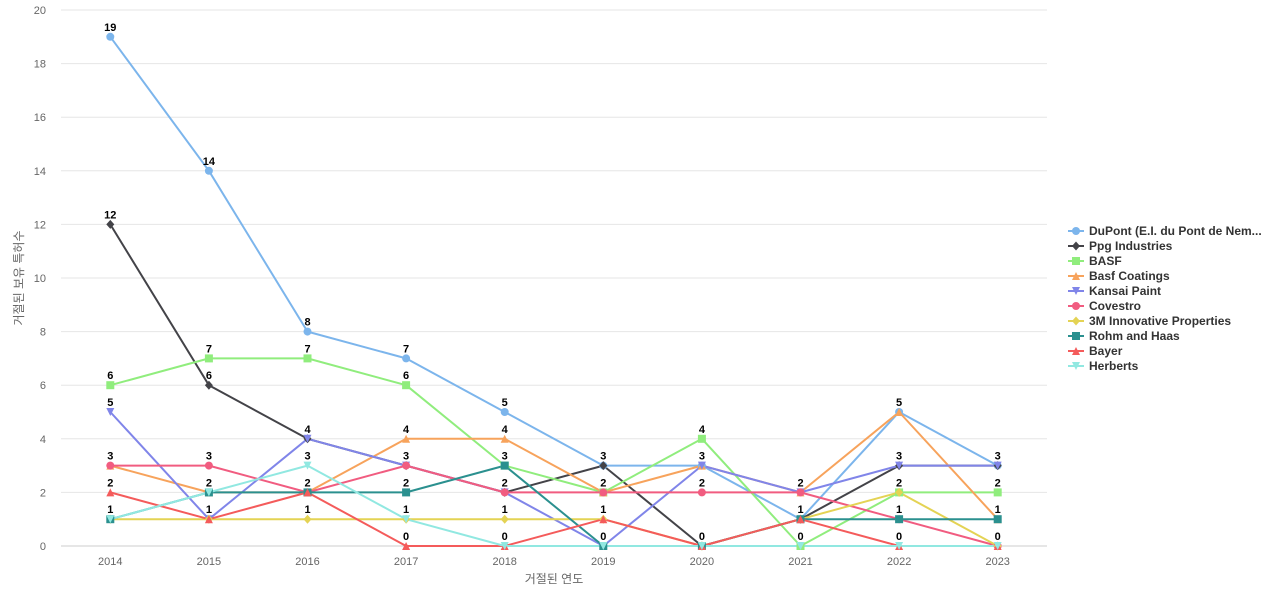 The width and height of the screenshot is (1280, 600). What do you see at coordinates (1124, 336) in the screenshot?
I see `legend-item: Rohm and Haas` at bounding box center [1124, 336].